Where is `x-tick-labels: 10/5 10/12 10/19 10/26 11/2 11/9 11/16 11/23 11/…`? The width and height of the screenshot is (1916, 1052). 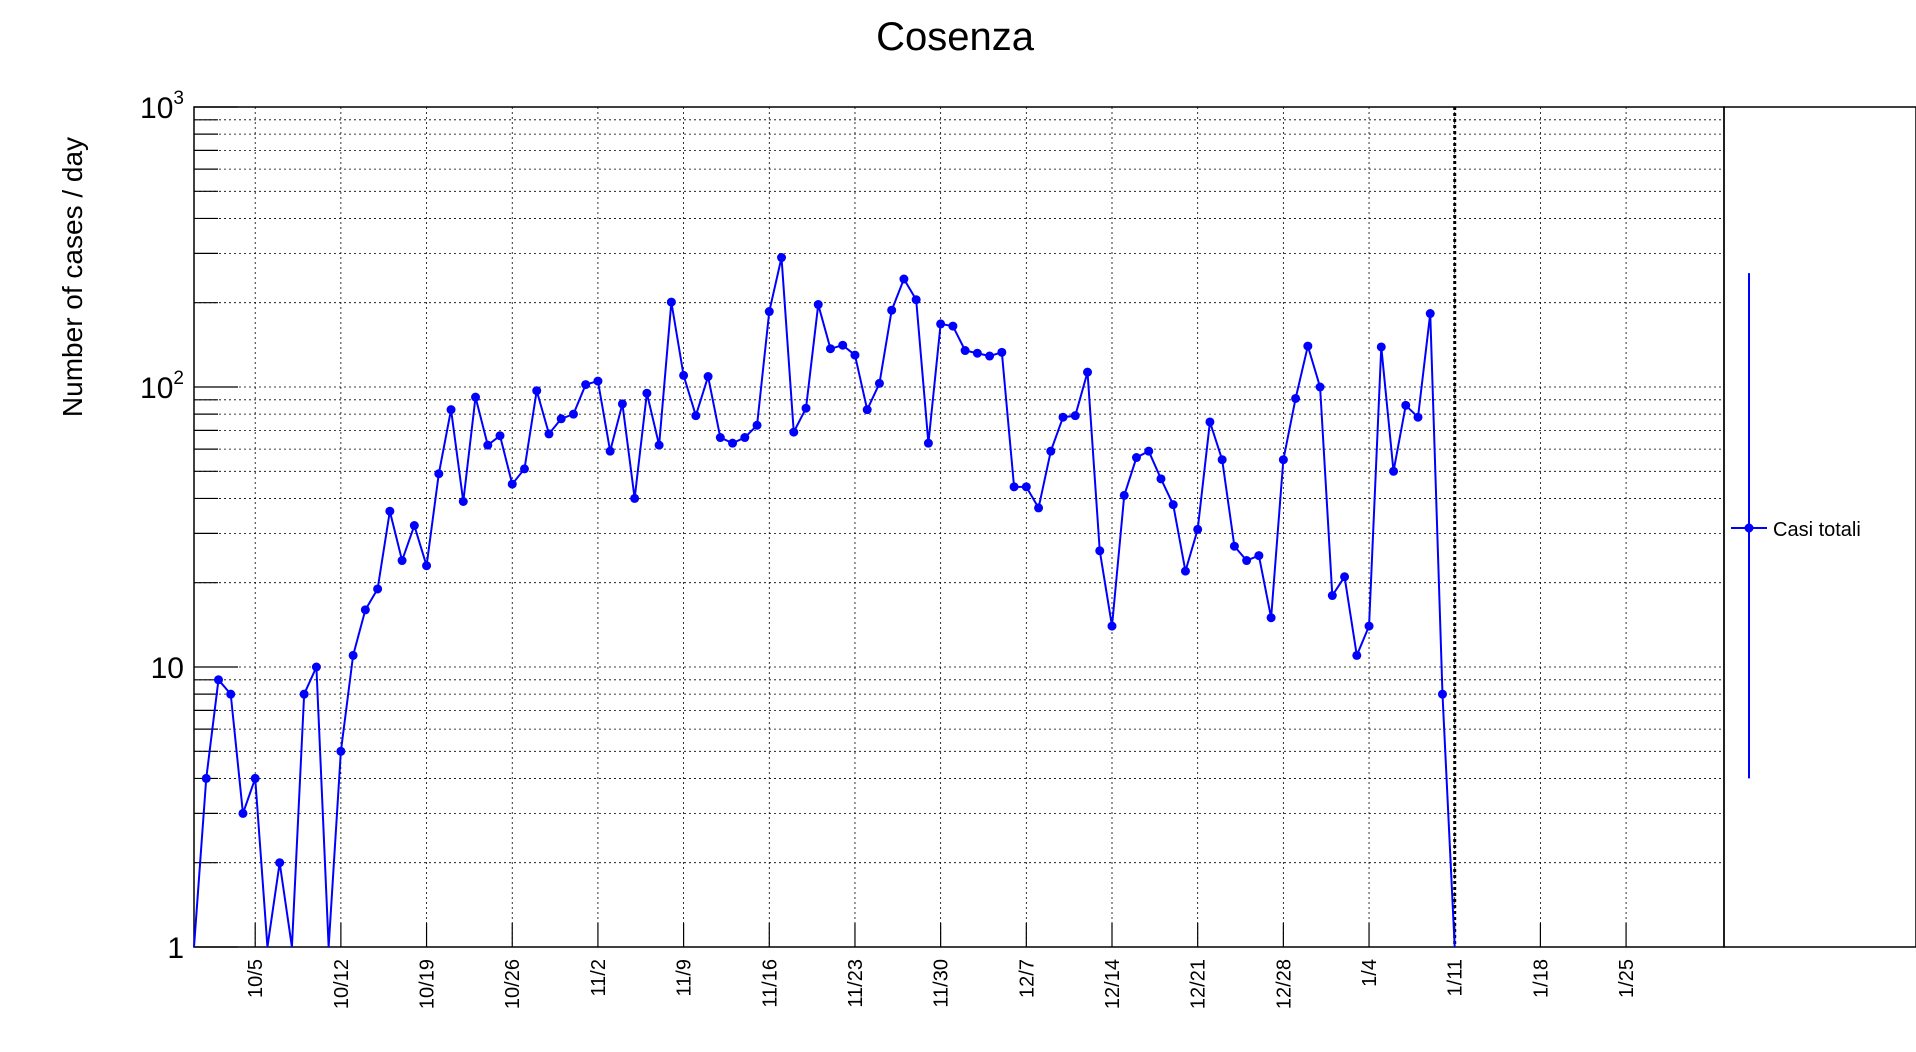
x-tick-labels: 10/5 10/12 10/19 10/26 11/2 11/9 11/16 11/23 11/… is located at coordinates (941, 984).